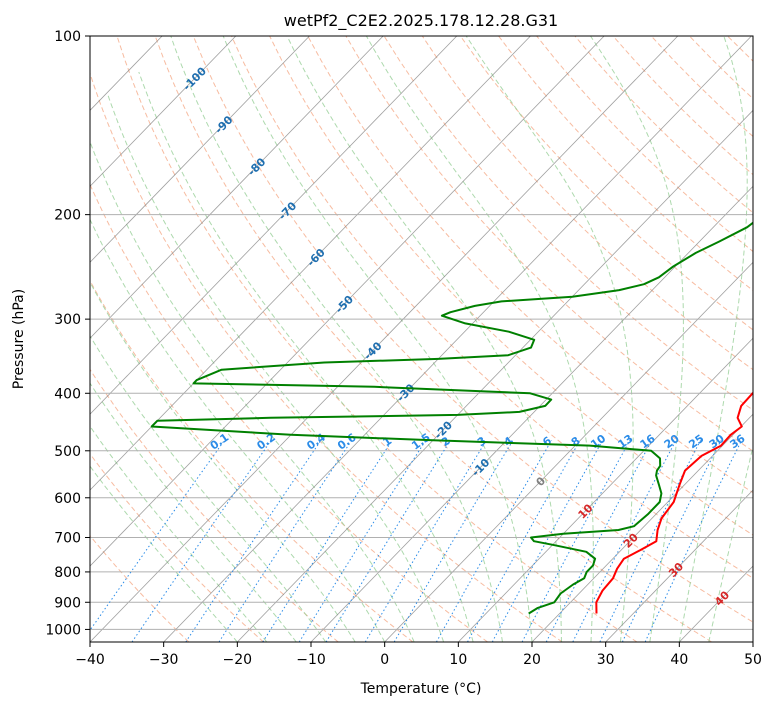  I want to click on x-axis-label: Temperature (°C), so click(421, 689).